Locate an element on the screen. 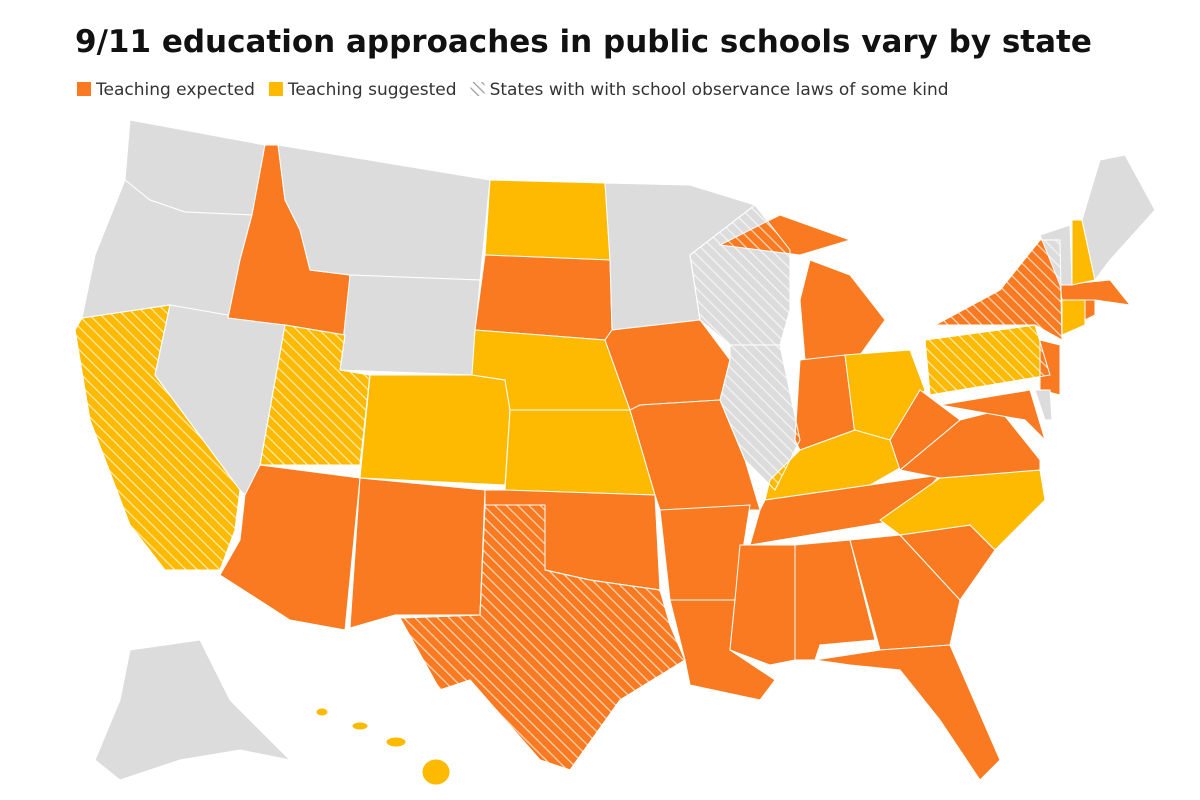 The image size is (1200, 800). legend-label: Teaching expected is located at coordinates (175, 90).